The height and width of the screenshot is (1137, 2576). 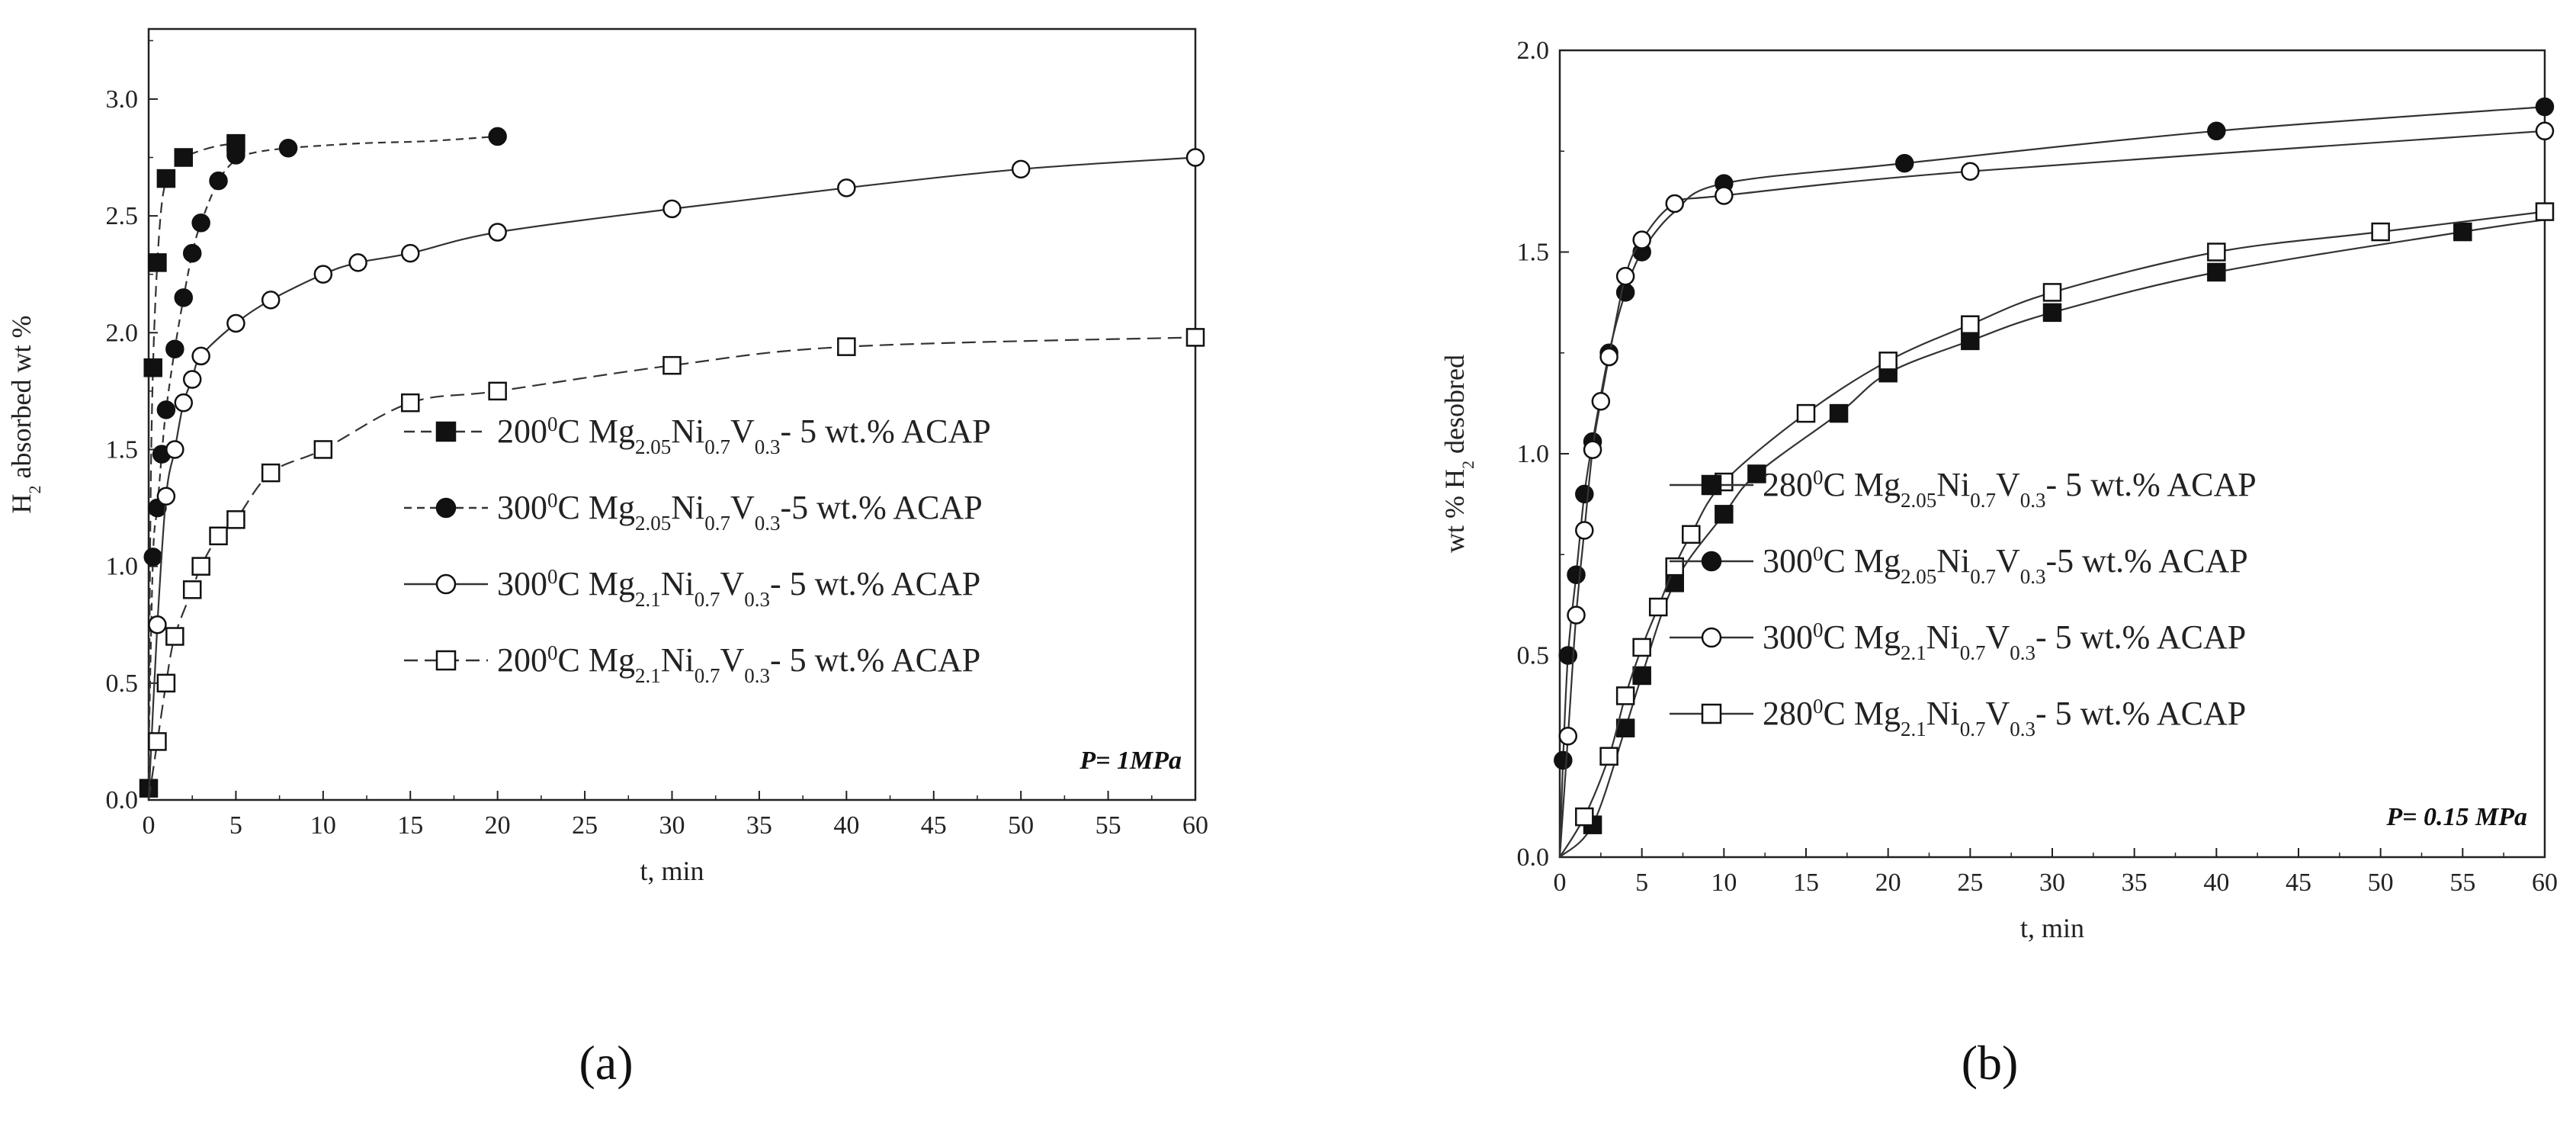 I want to click on legend-label: 2800C Mg2.1Ni0.7V0.3- 5 wt.% ACAP, so click(x=2004, y=717).